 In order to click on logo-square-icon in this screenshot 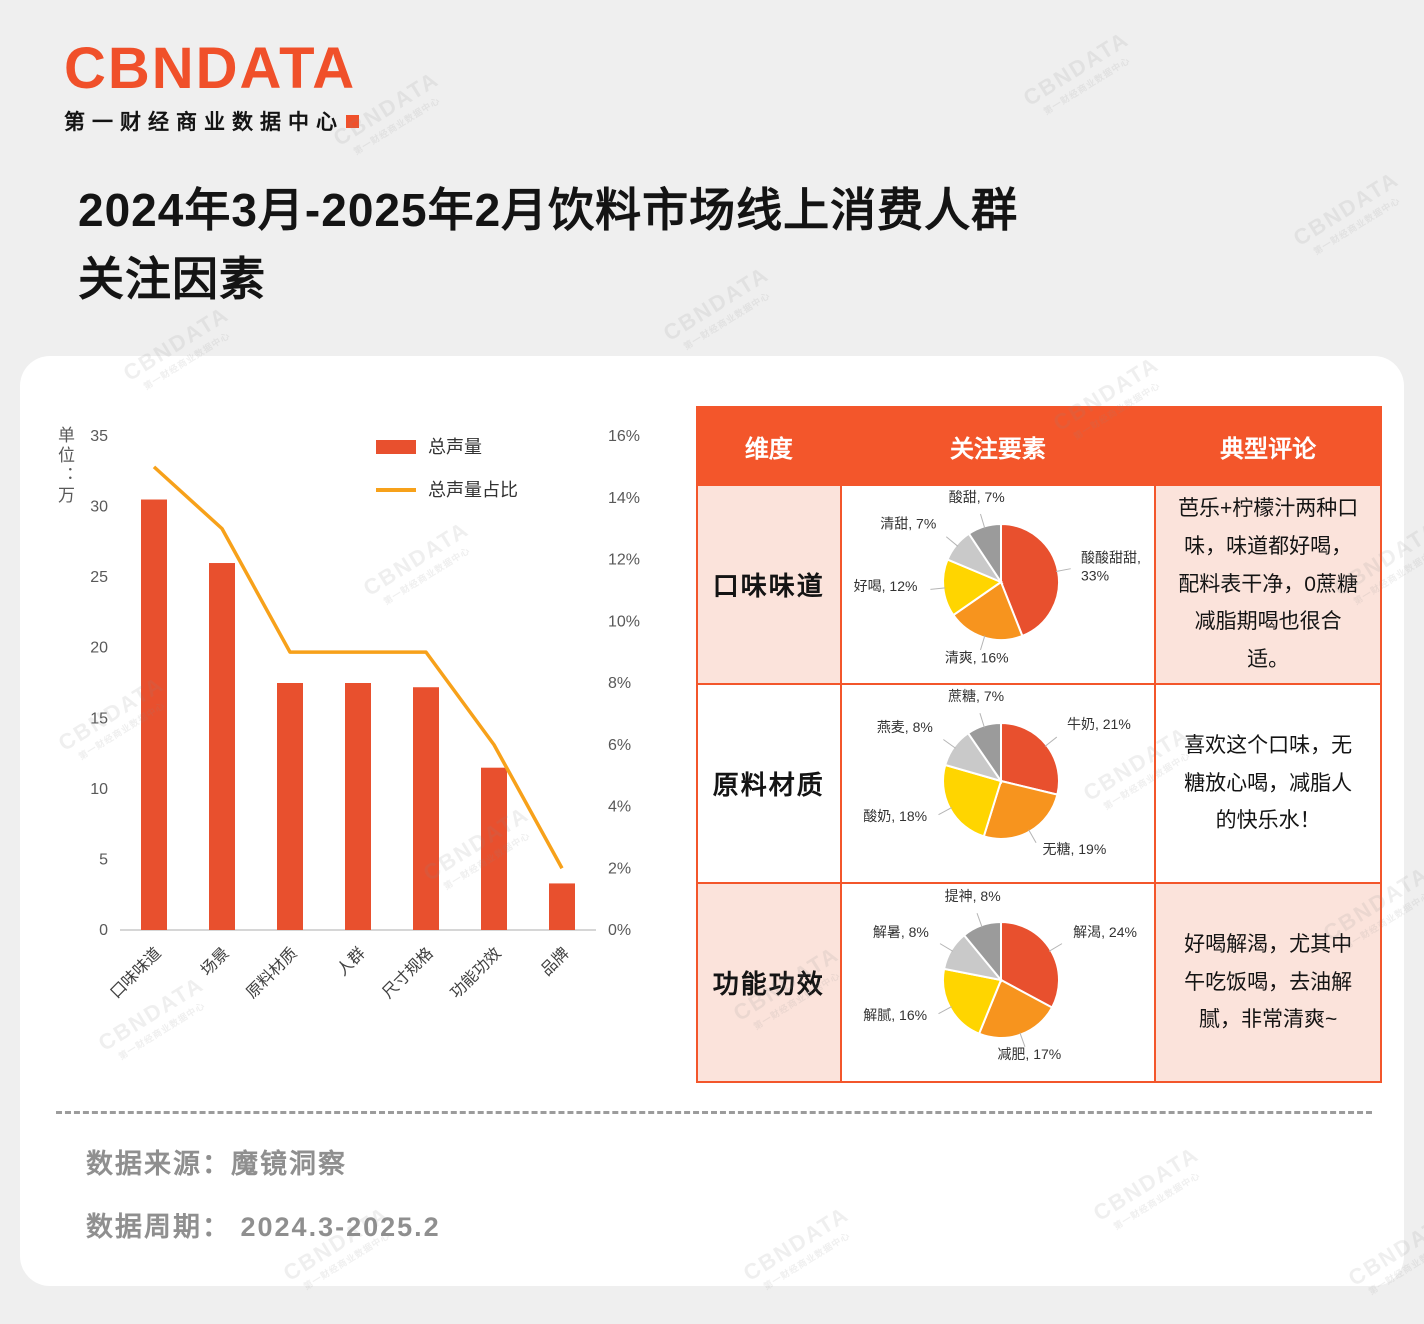, I will do `click(352, 121)`.